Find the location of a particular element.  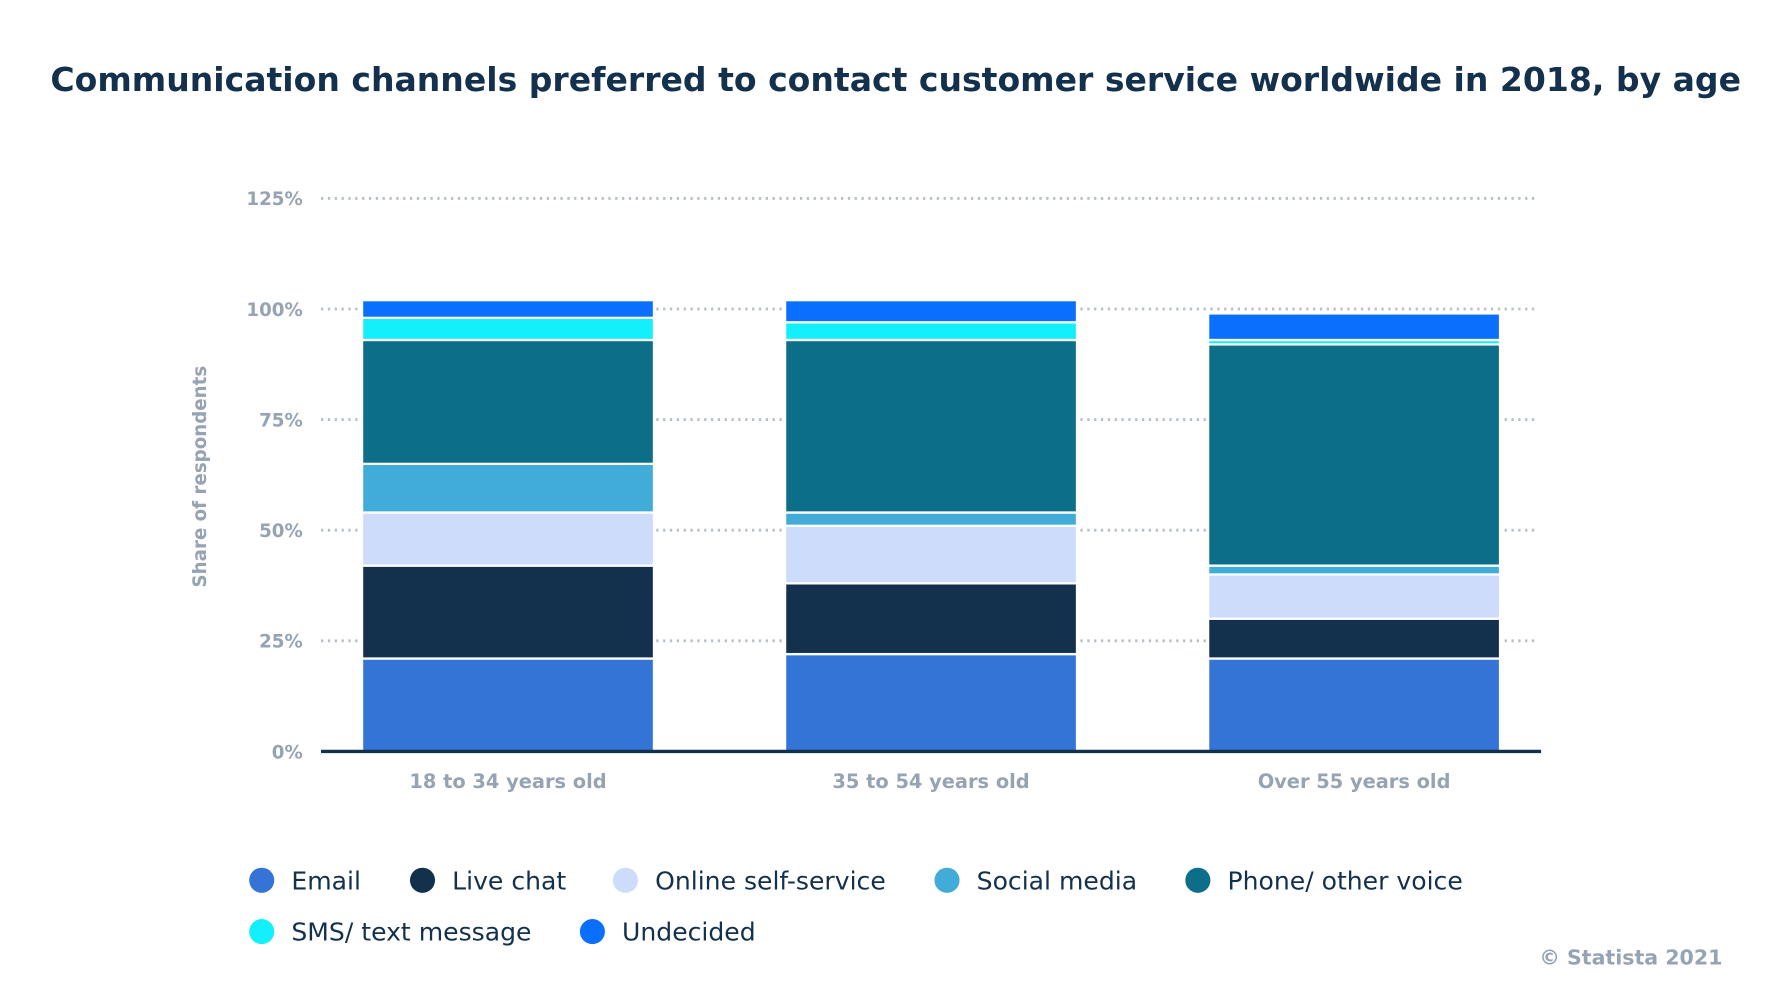

y-axis-label: Share of respondents is located at coordinates (200, 477).